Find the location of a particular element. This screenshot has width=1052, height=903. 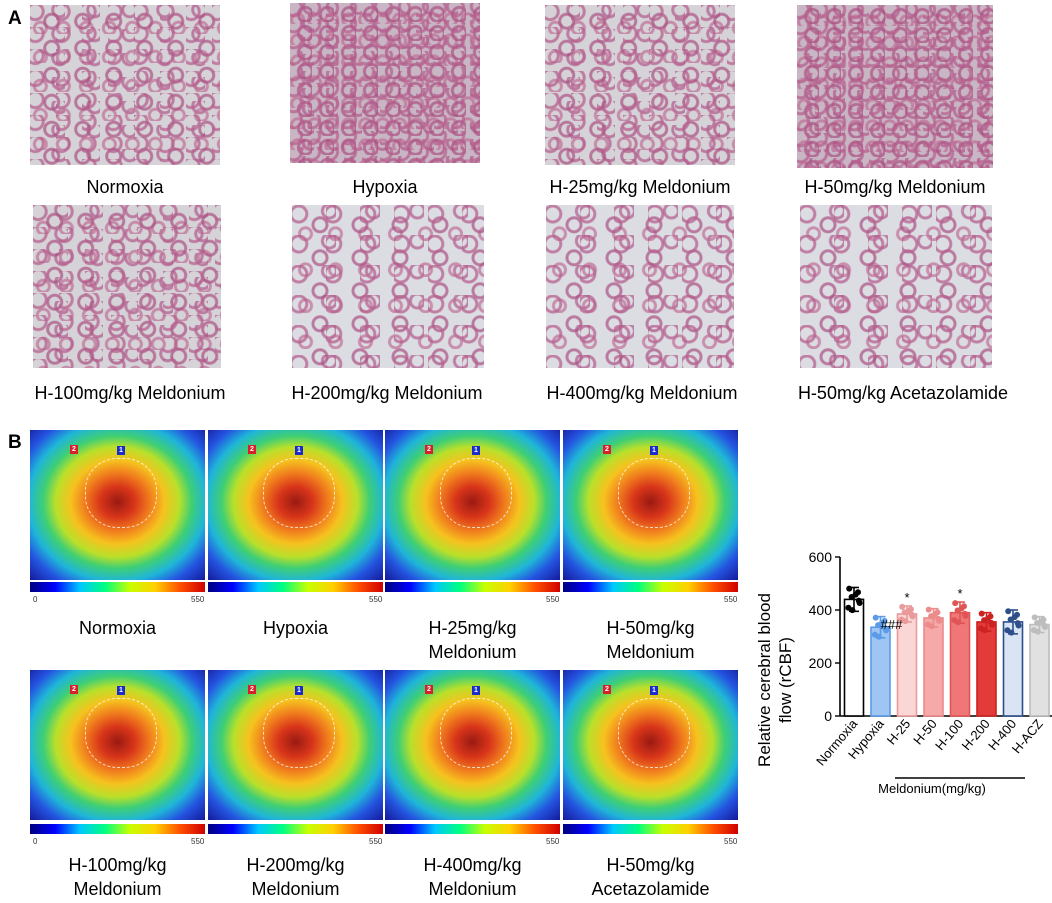

chart-significance-label: * is located at coordinates (906, 597).